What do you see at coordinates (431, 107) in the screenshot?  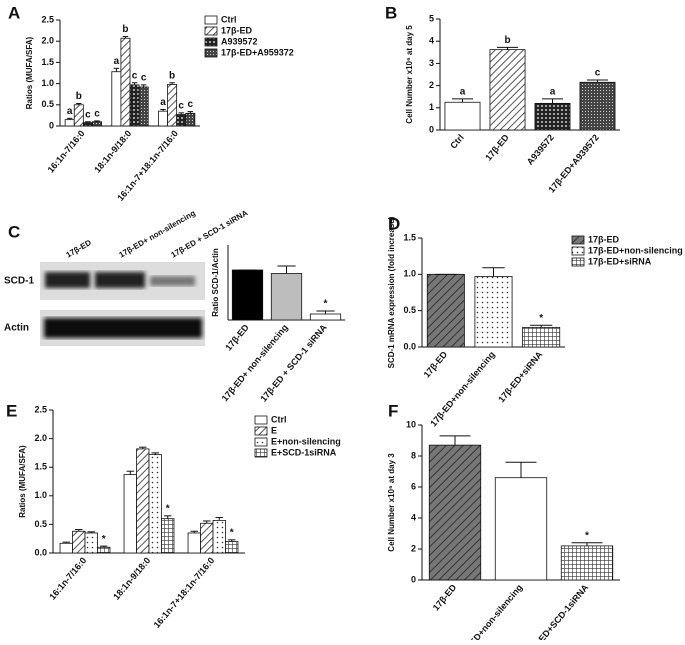 I see `y-tick-label: 1` at bounding box center [431, 107].